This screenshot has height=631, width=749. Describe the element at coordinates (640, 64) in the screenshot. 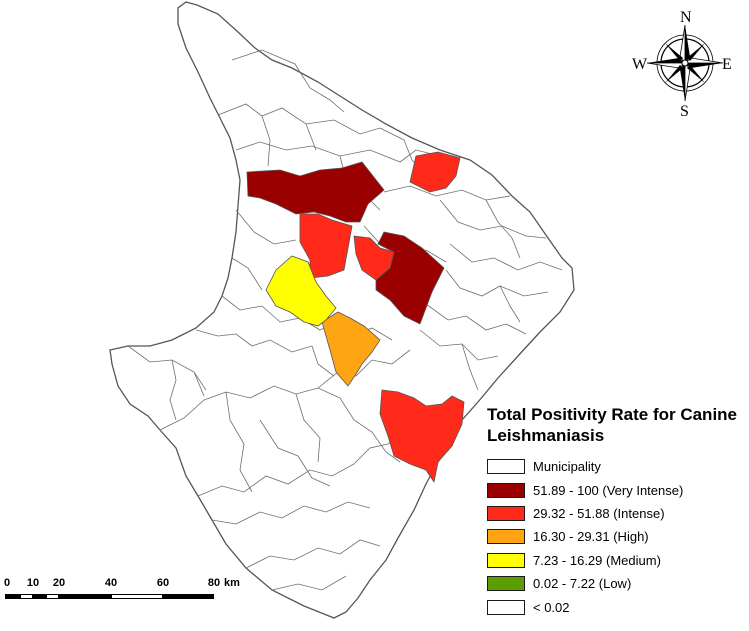

I see `compass-west-label: W` at that location.